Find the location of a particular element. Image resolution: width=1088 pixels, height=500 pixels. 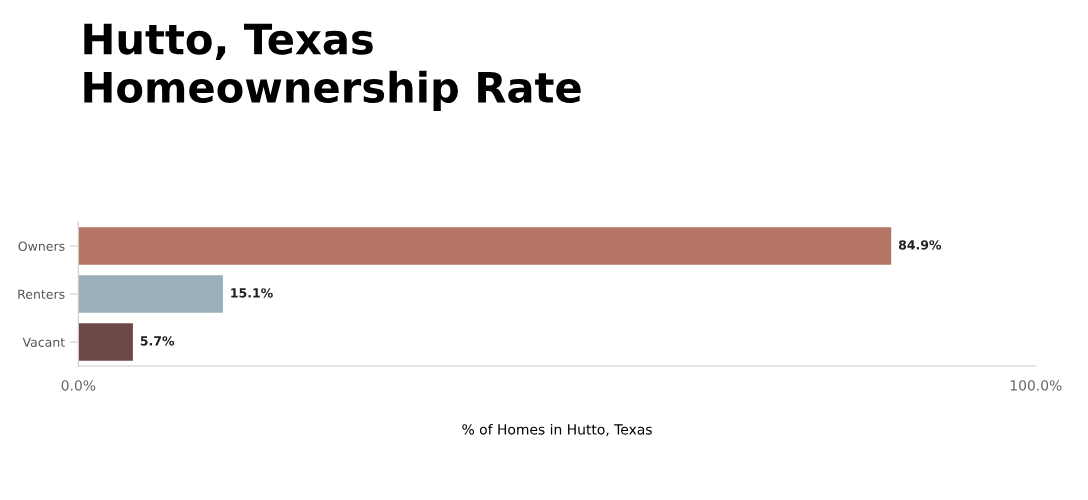

x-tick-label: 100.0% is located at coordinates (1036, 385).